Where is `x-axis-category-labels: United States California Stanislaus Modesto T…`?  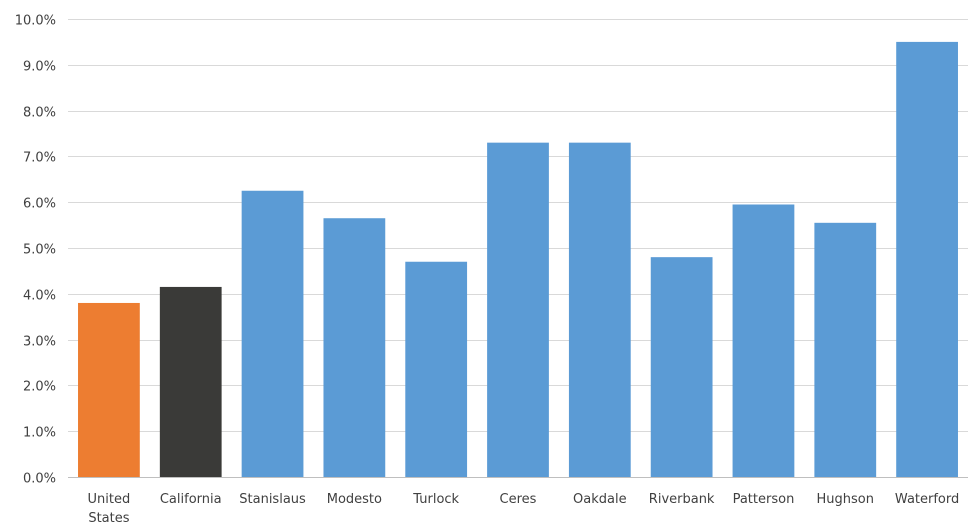 x-axis-category-labels: United States California Stanislaus Modesto T… is located at coordinates (524, 509).